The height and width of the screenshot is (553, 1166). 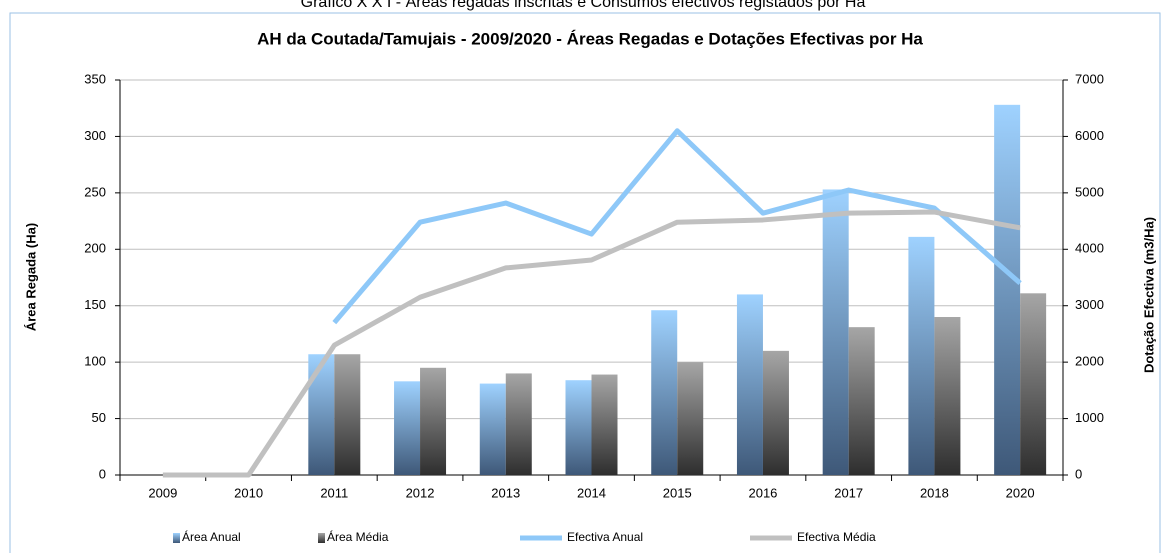 What do you see at coordinates (848, 492) in the screenshot?
I see `x-tick-label: 2017` at bounding box center [848, 492].